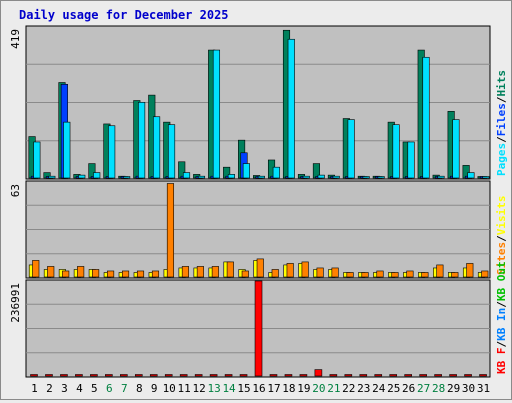 The width and height of the screenshot is (512, 403). What do you see at coordinates (15, 190) in the screenshot?
I see `y-max-label: 63` at bounding box center [15, 190].